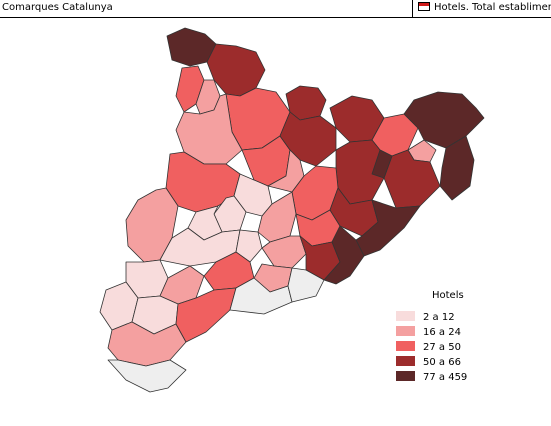 The width and height of the screenshot is (551, 426). What do you see at coordinates (445, 377) in the screenshot?
I see `legend-label: 77 a 459` at bounding box center [445, 377].